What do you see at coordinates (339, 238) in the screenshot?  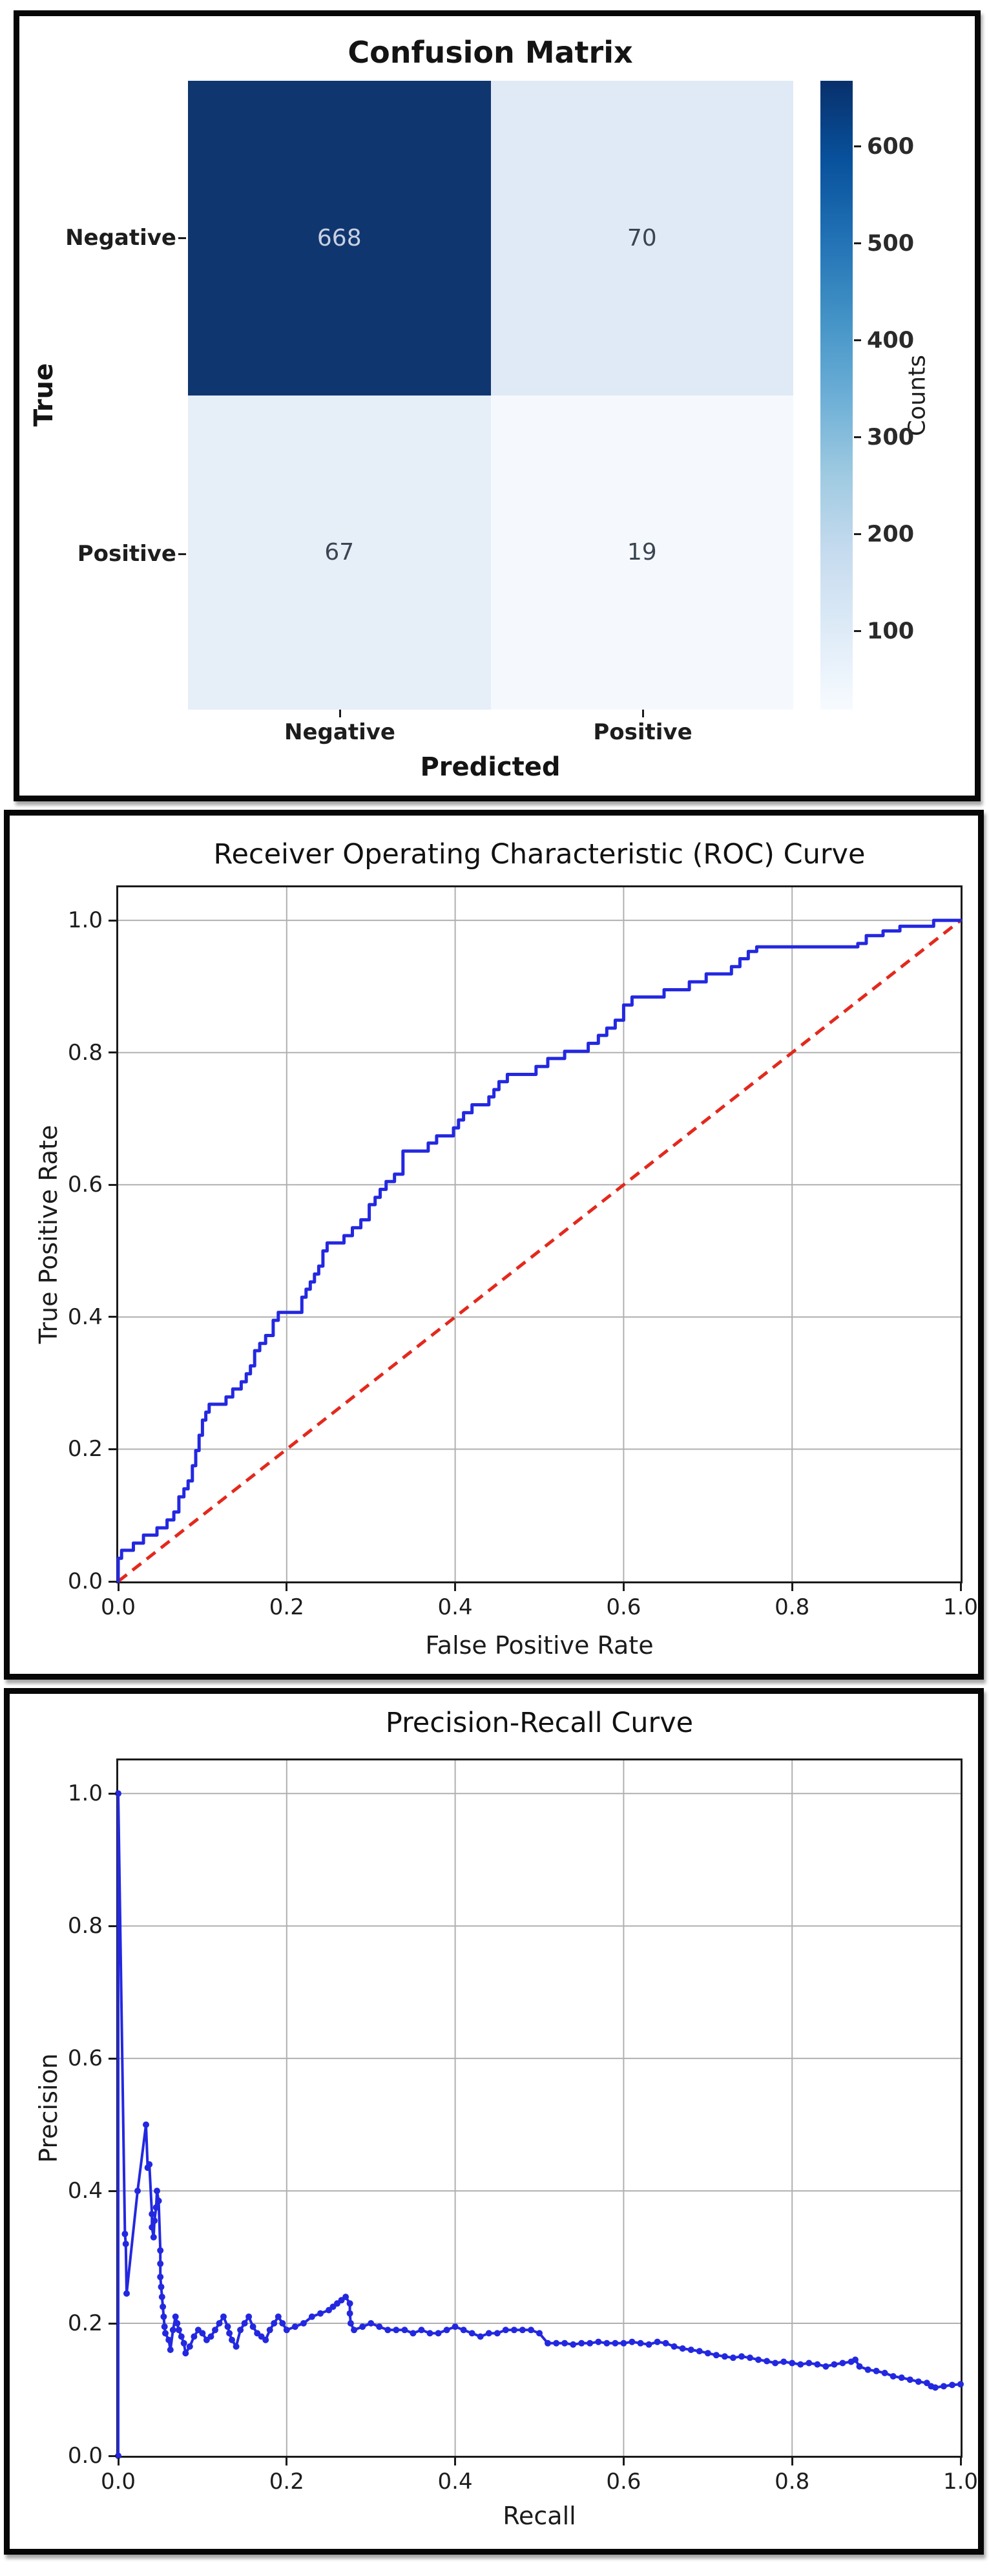 I see `heatmap-cell-true-negative: 668` at bounding box center [339, 238].